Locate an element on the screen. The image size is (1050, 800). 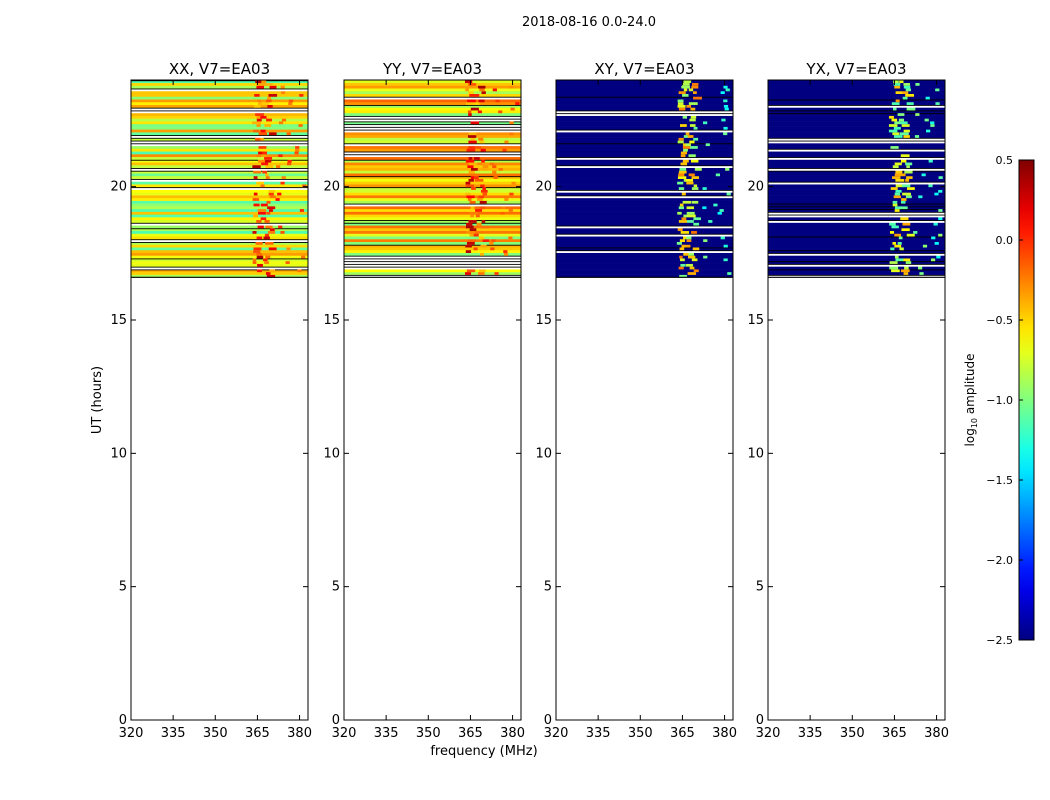
panel-3-heatmap is located at coordinates (644, 179).